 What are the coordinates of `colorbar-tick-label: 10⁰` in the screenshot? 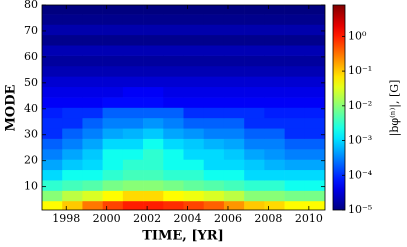 It's located at (357, 35).